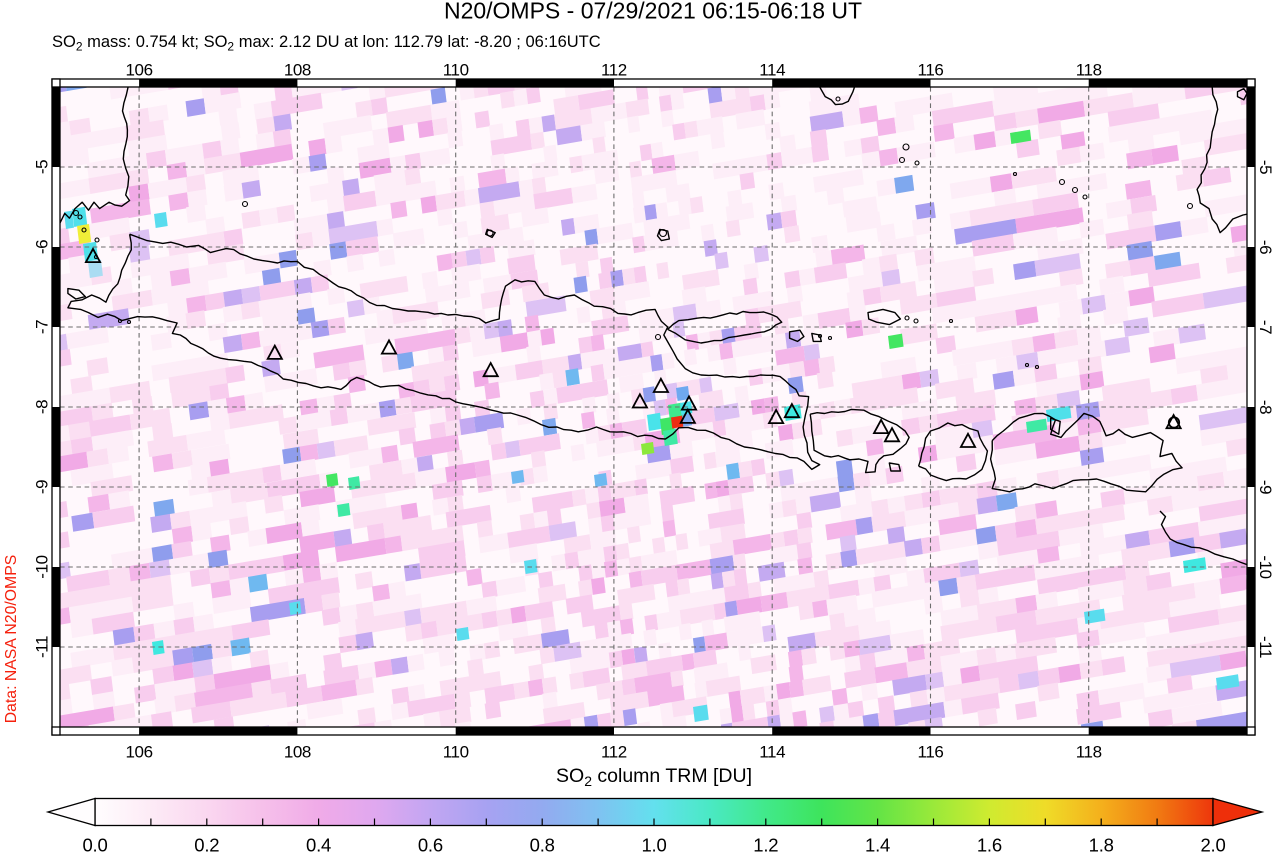 This screenshot has height=858, width=1272. I want to click on svg-text: 0.6, so click(430, 844).